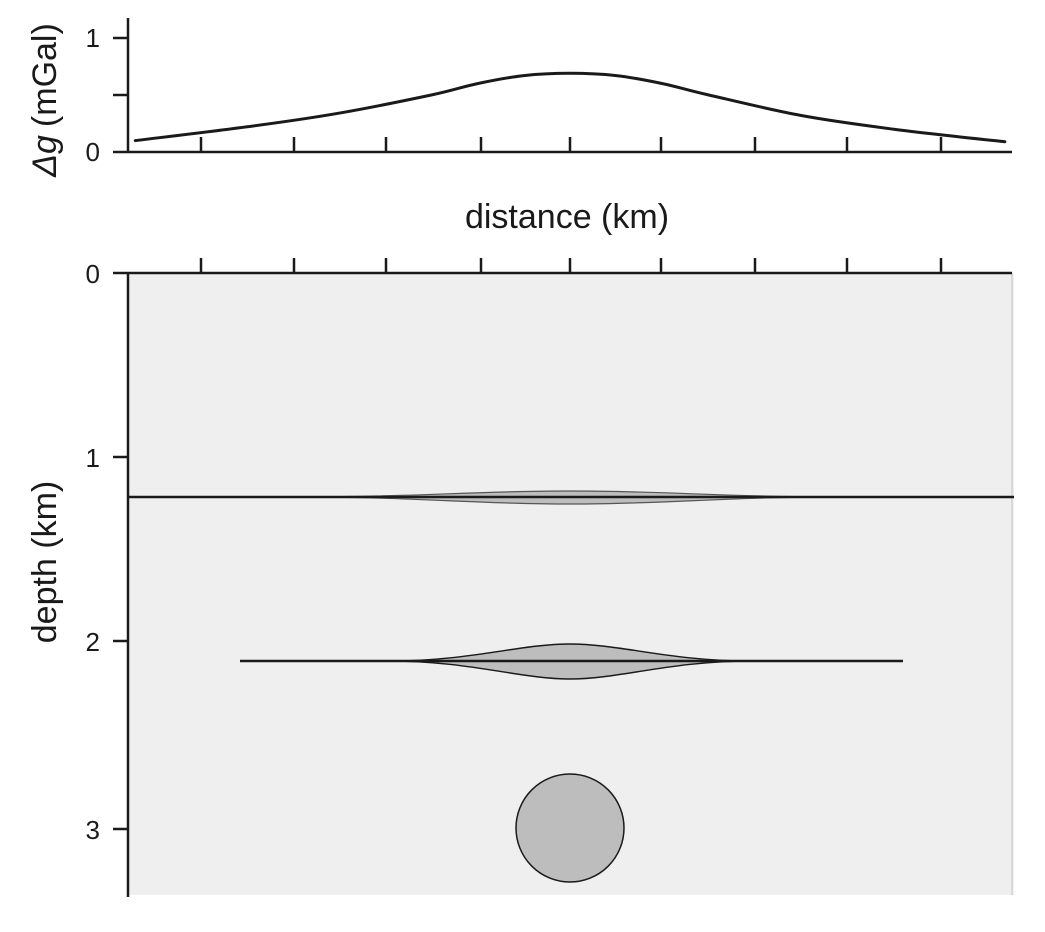 The image size is (1045, 932). What do you see at coordinates (571, 497) in the screenshot?
I see `thin-lens-body` at bounding box center [571, 497].